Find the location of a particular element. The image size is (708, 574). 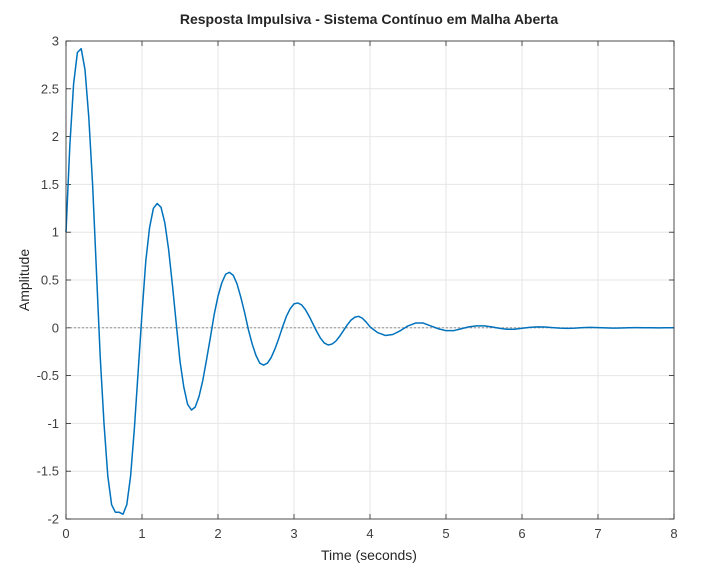

x-tick-label: 7 is located at coordinates (597, 533).